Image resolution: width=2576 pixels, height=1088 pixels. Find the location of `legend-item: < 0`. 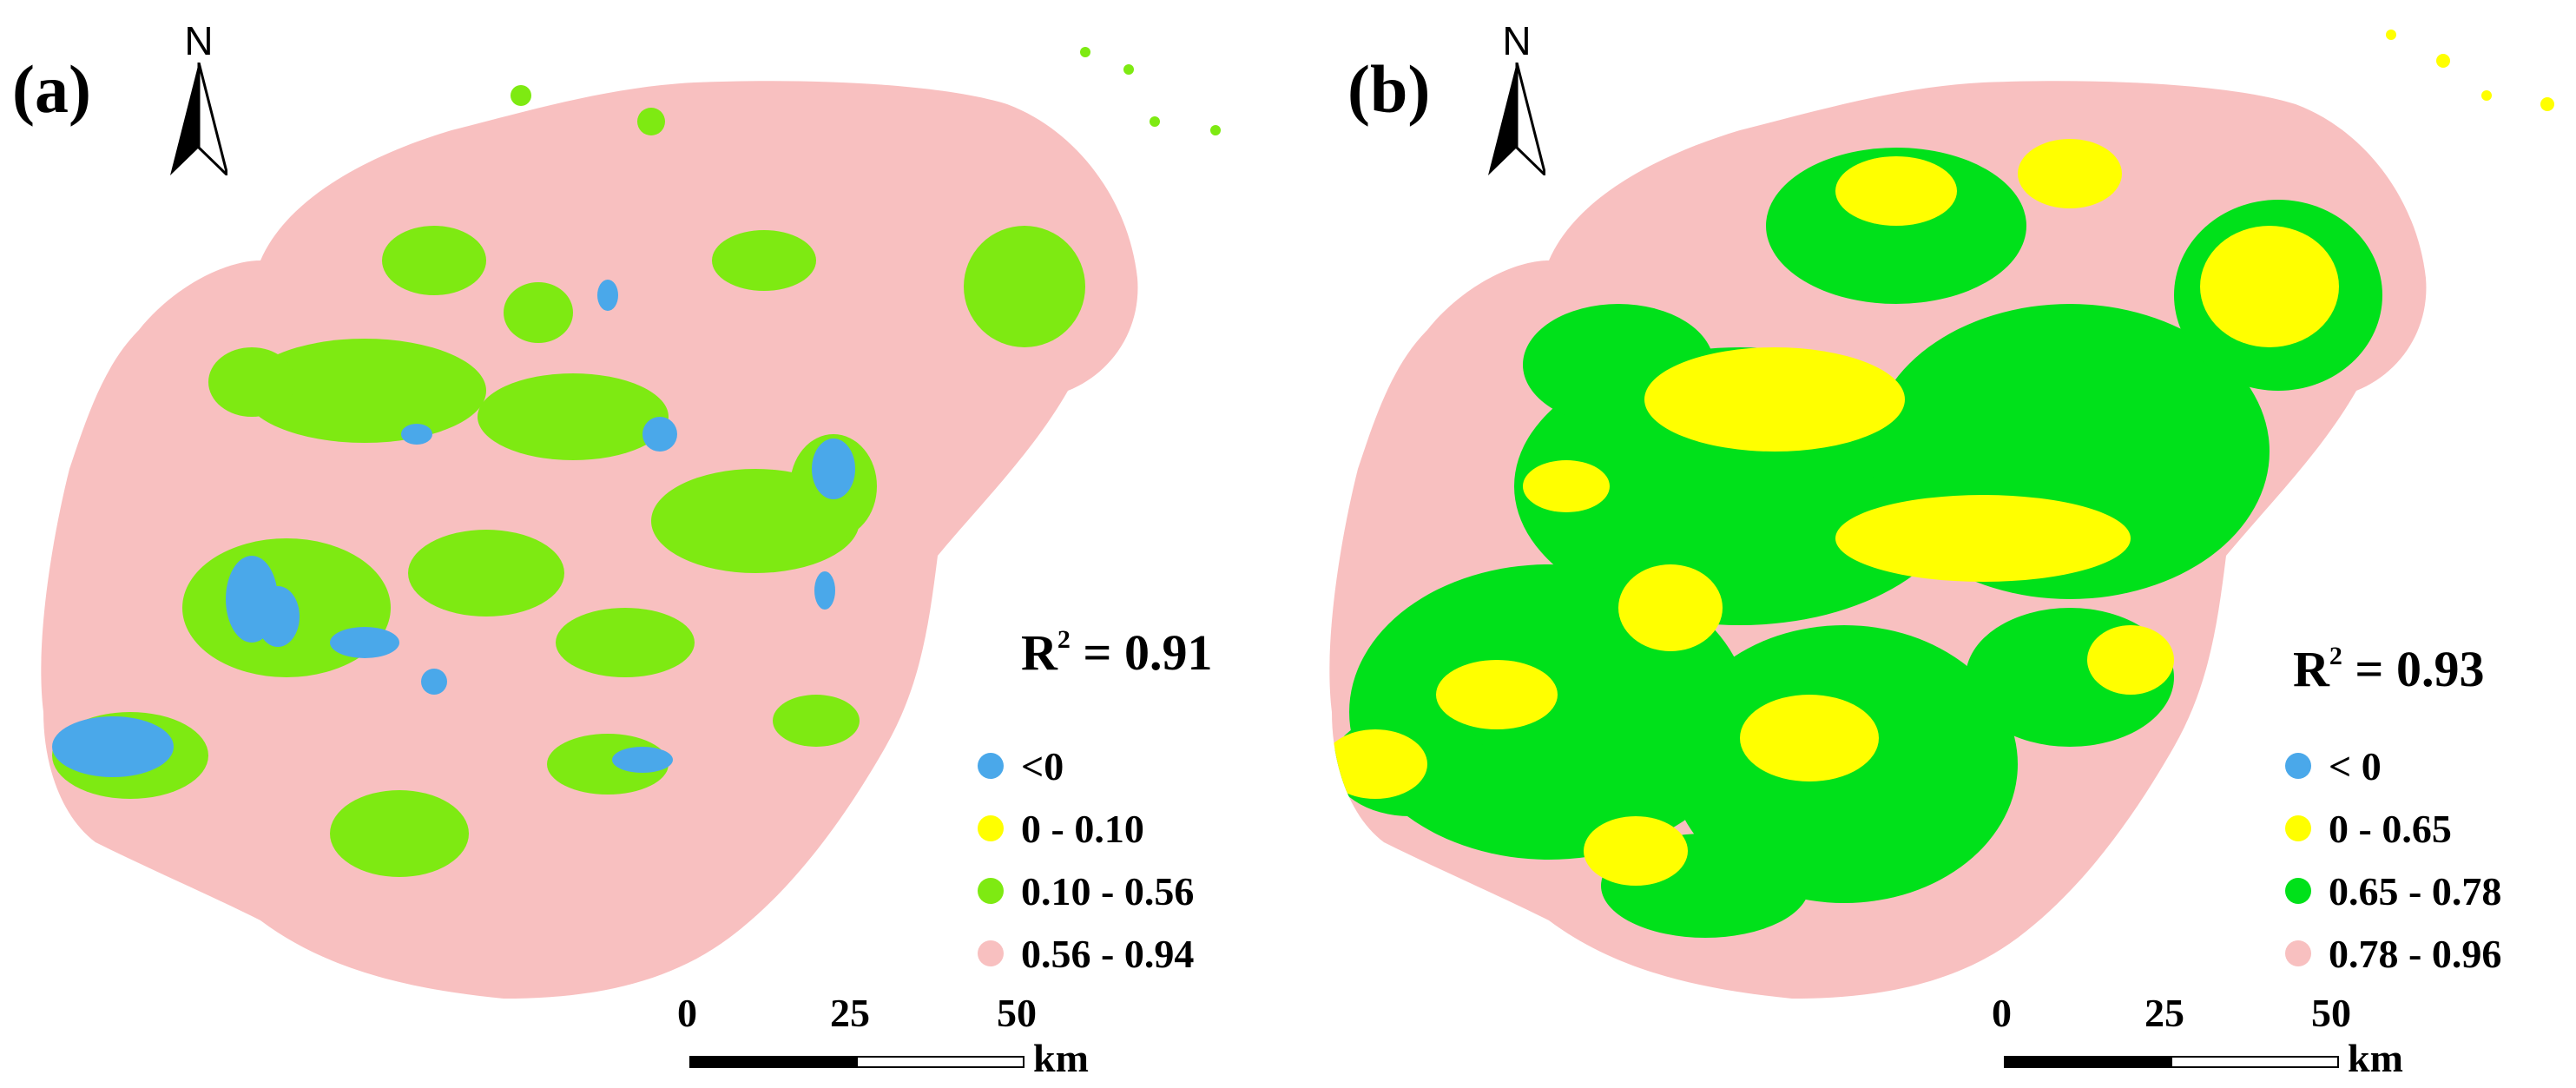

legend-item: < 0 is located at coordinates (2393, 766).